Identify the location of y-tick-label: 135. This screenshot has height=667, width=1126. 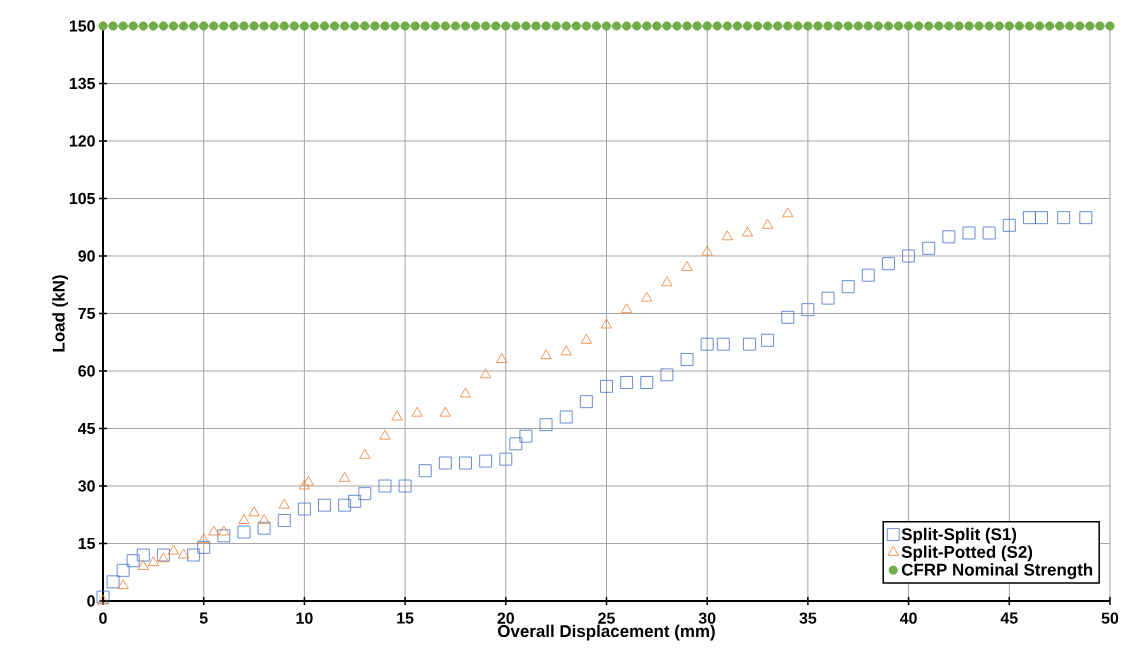
(82, 83).